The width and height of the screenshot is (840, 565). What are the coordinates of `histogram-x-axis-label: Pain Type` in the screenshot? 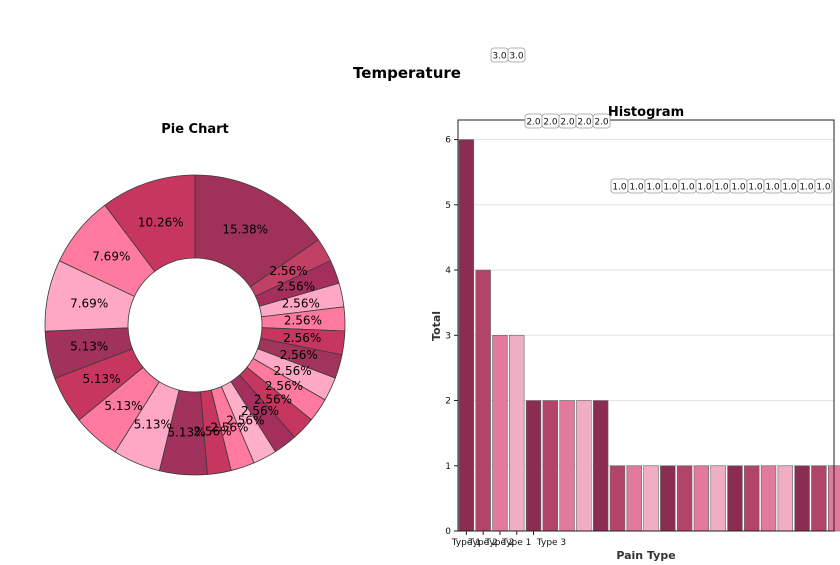 It's located at (645, 555).